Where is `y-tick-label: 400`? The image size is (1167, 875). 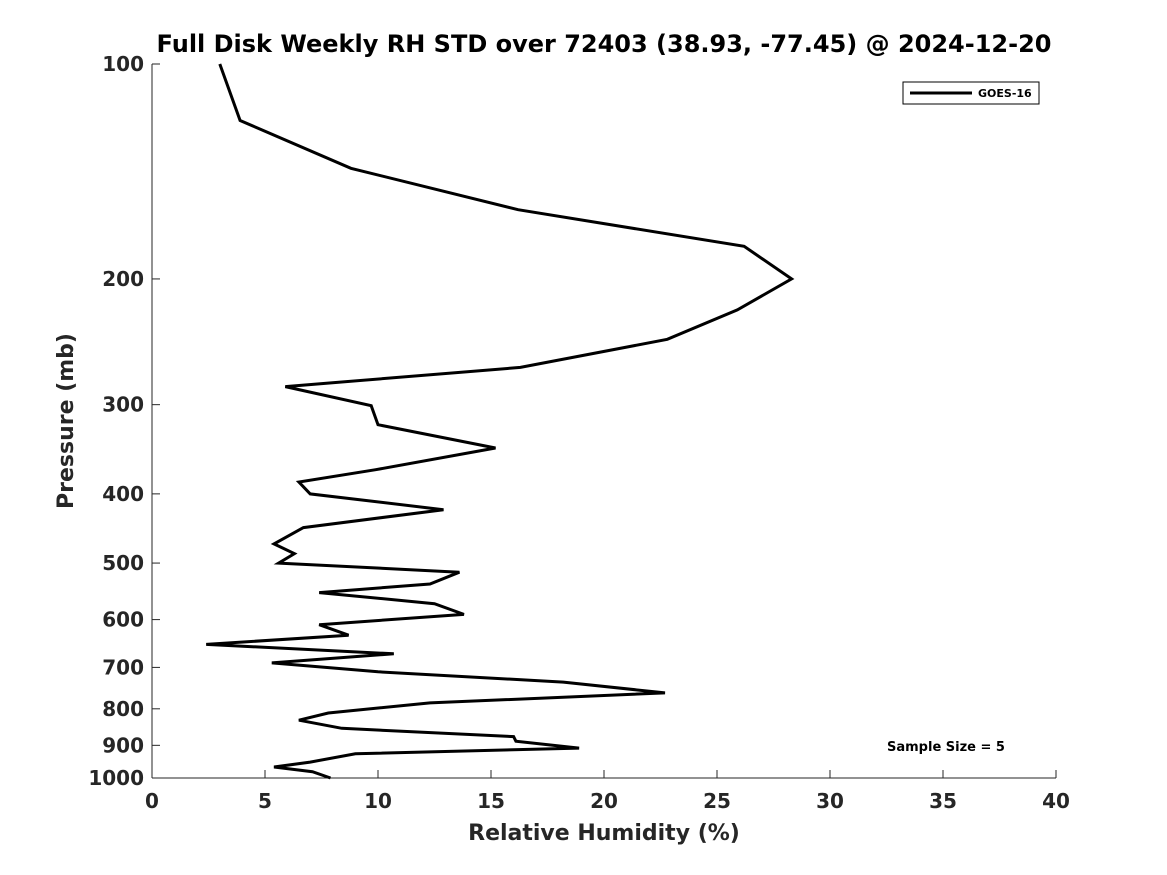
y-tick-label: 400 is located at coordinates (123, 494).